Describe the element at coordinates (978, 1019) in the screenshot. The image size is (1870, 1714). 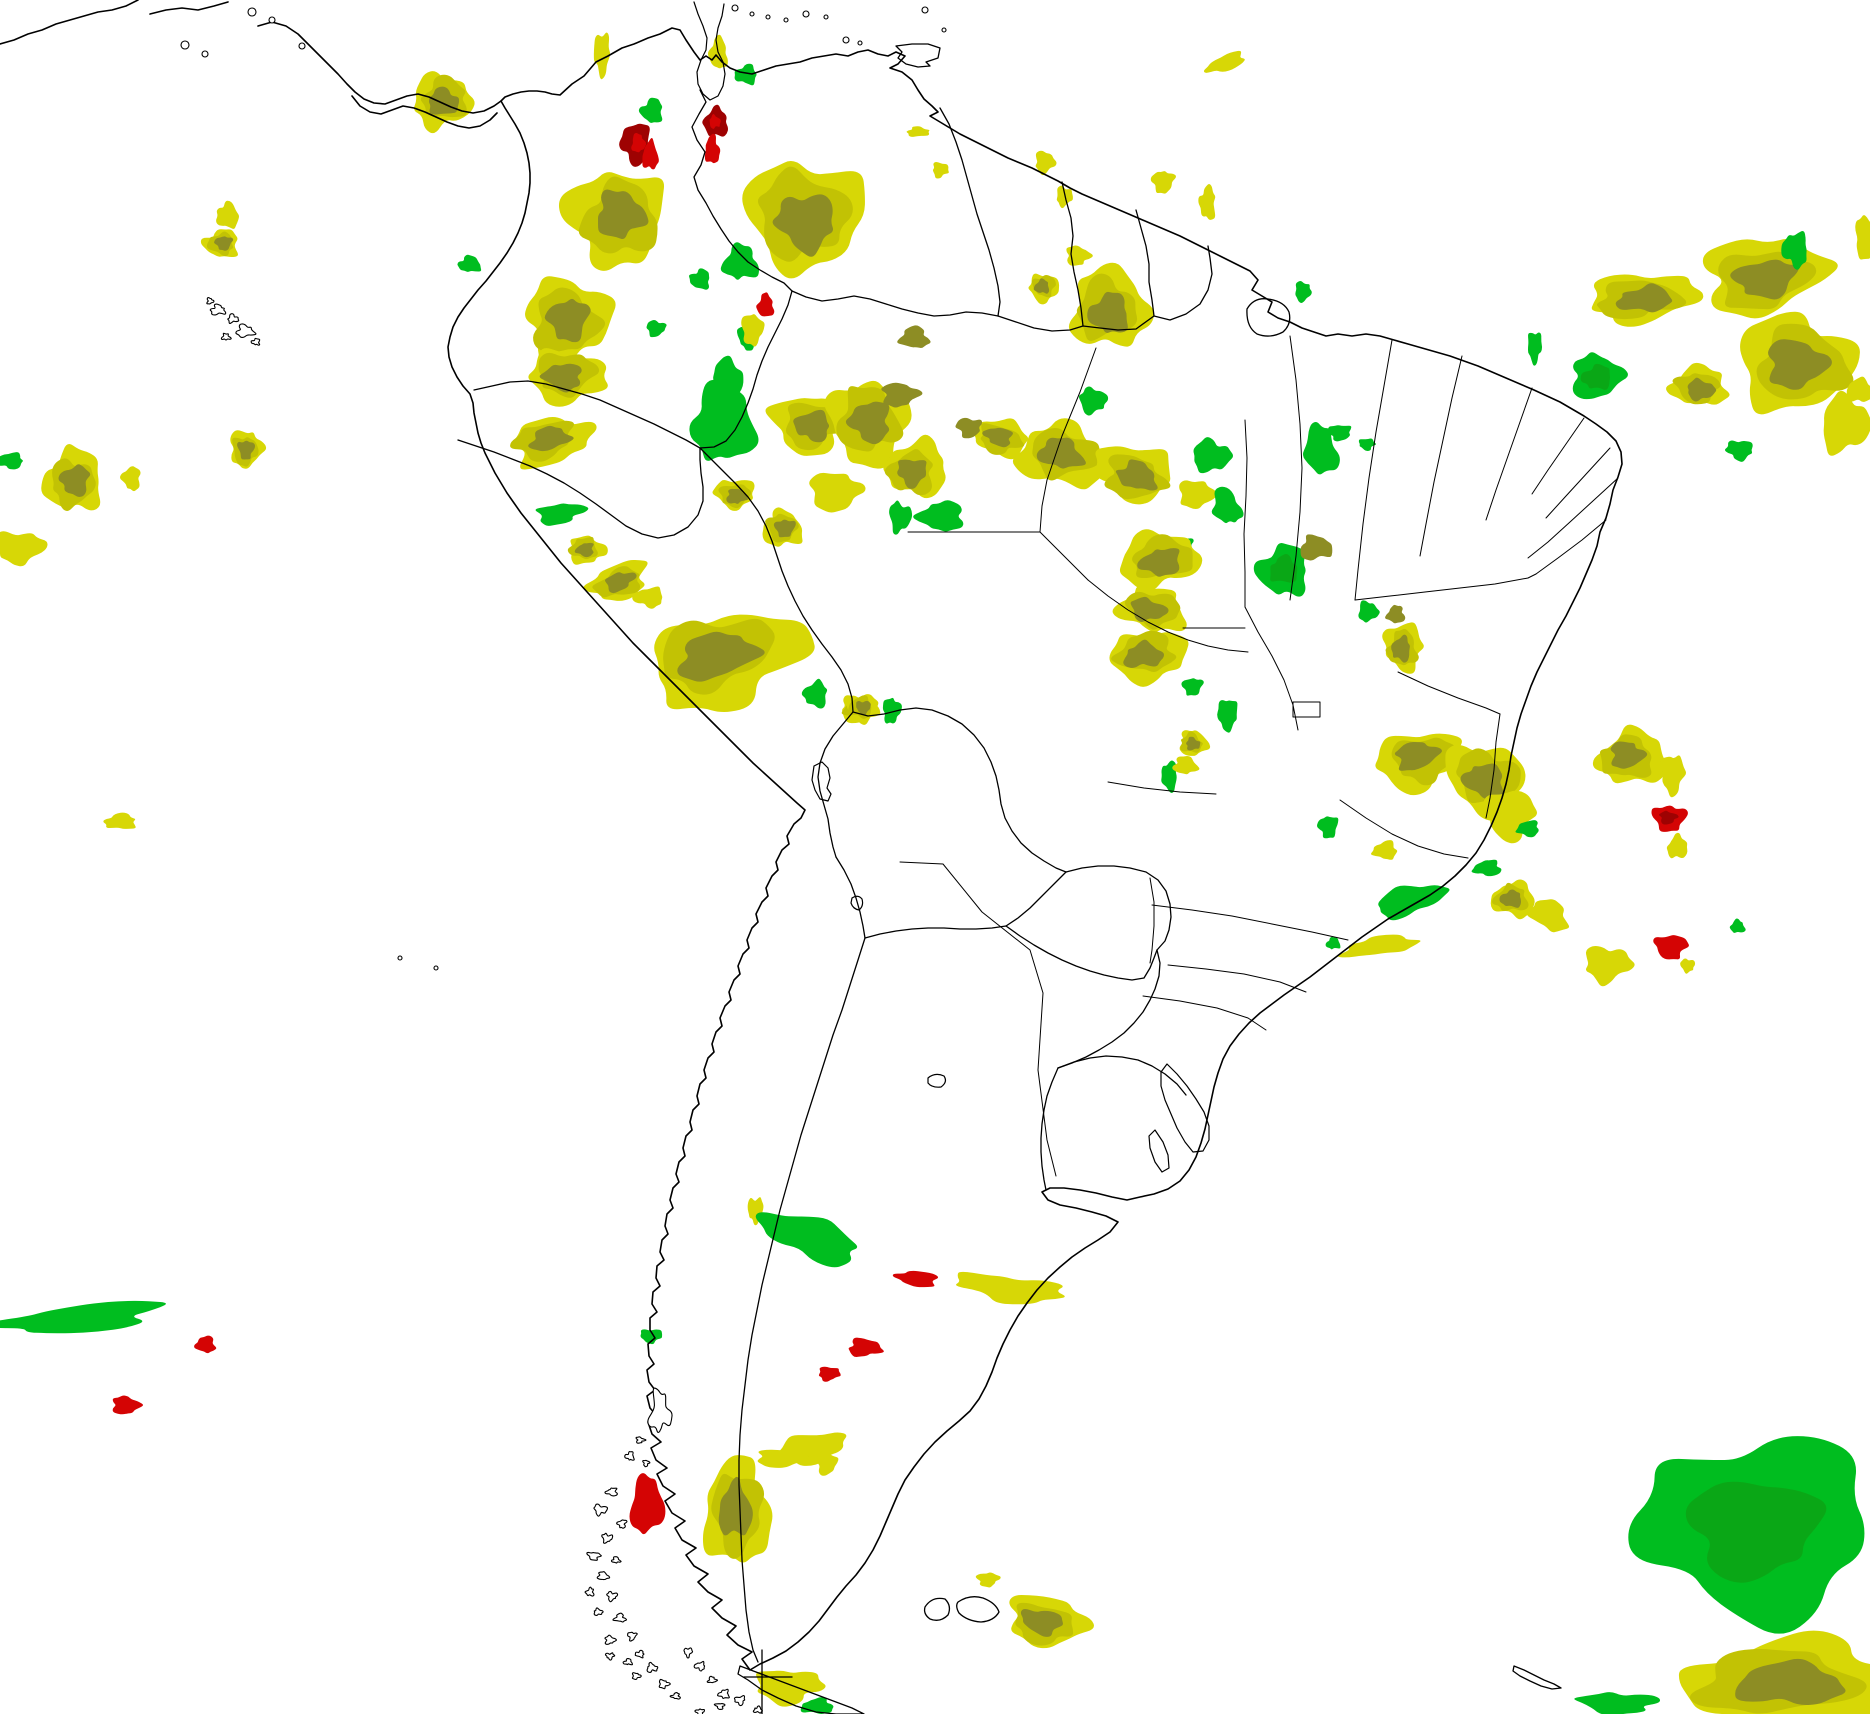
I see `rivers-layer` at that location.